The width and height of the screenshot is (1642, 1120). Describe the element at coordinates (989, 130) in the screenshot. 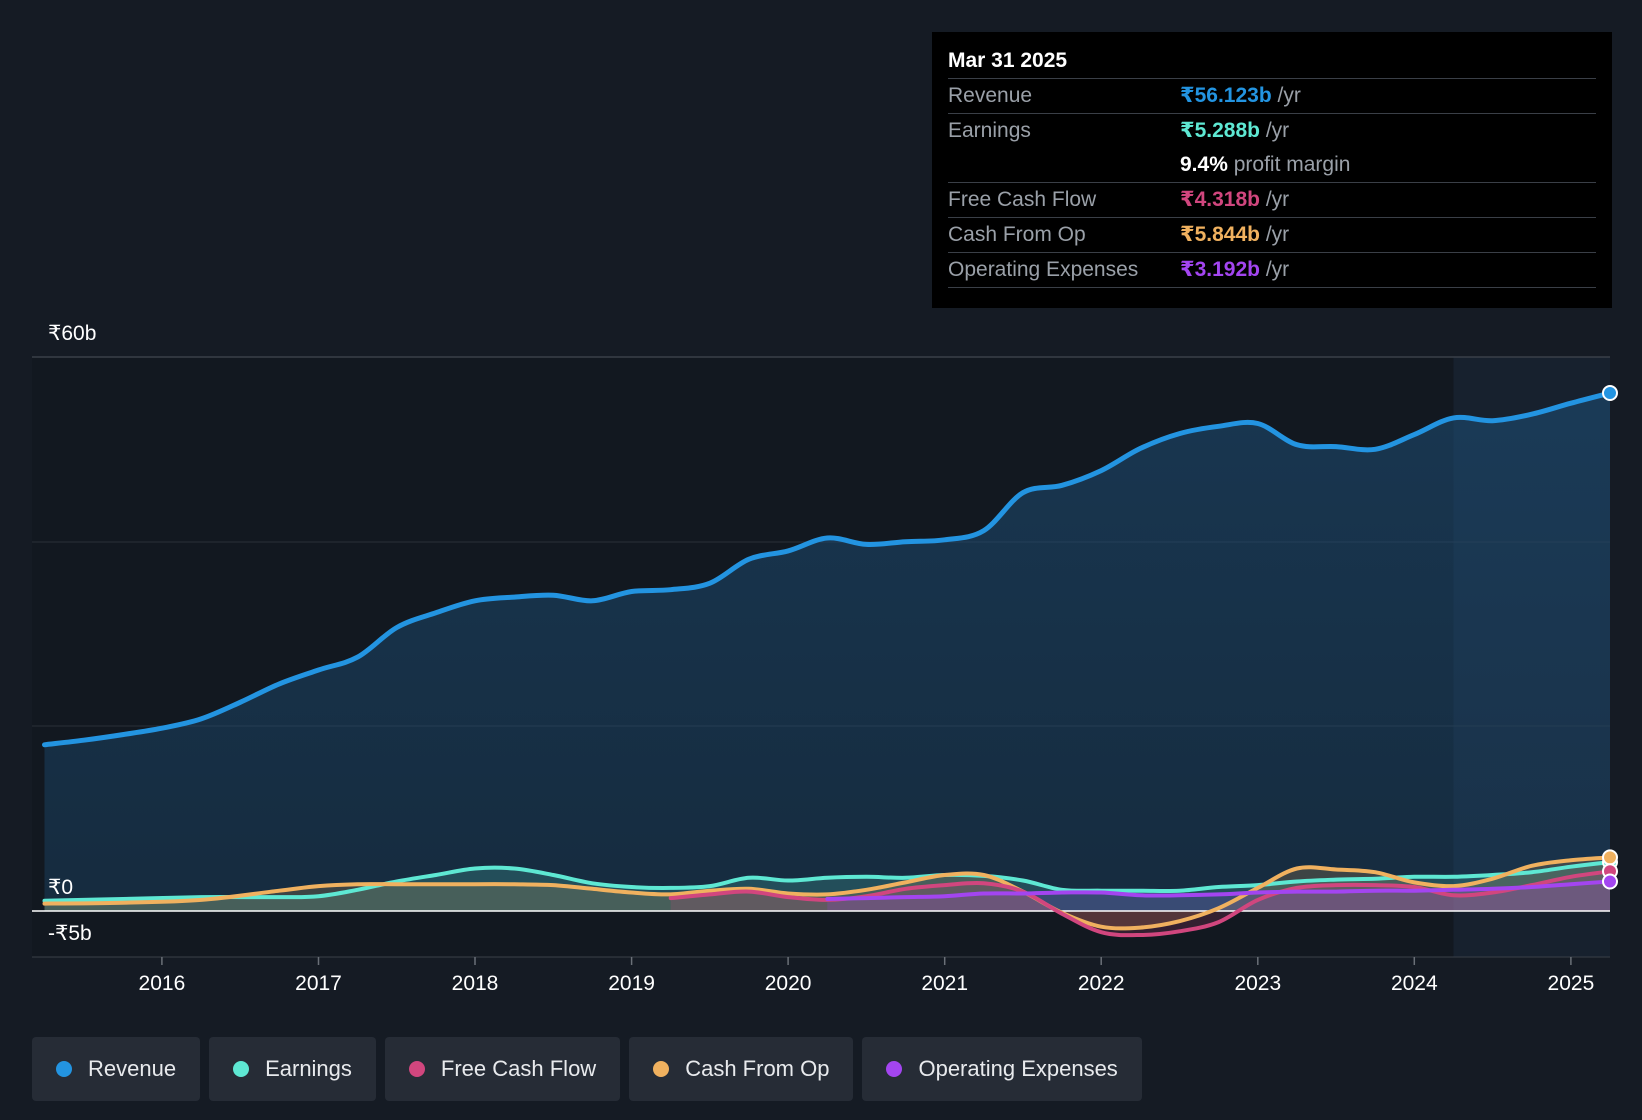

I see `tooltip-label: Earnings` at that location.